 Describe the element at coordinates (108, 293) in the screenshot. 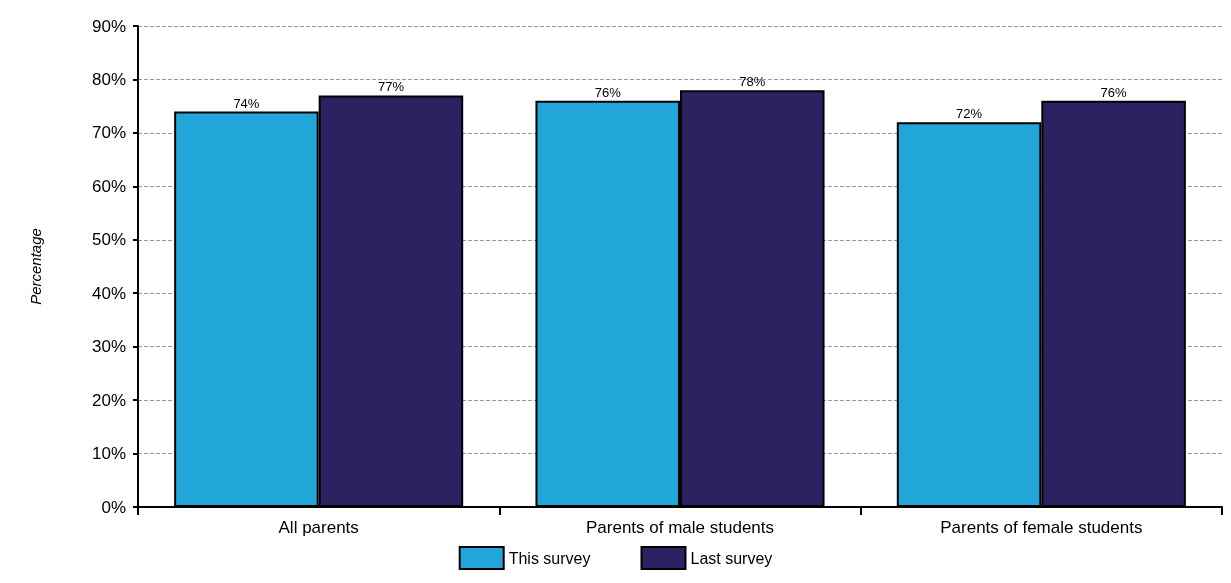

I see `y-tick-label: 40%` at that location.